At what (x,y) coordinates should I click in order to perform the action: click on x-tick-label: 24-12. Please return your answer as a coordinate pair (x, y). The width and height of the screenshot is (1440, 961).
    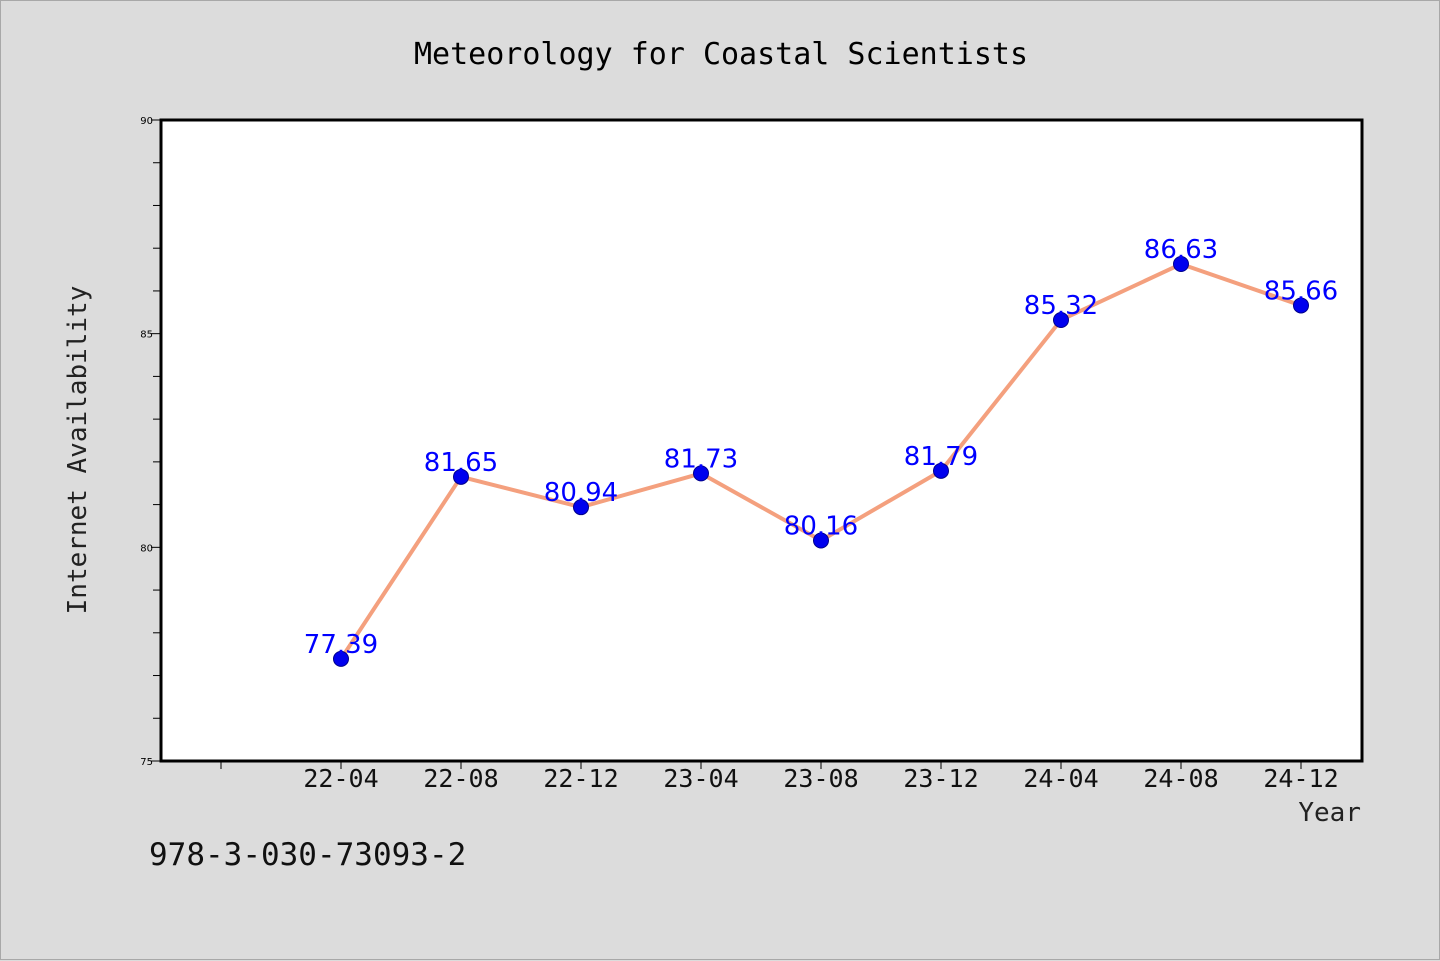
    Looking at the image, I should click on (1300, 778).